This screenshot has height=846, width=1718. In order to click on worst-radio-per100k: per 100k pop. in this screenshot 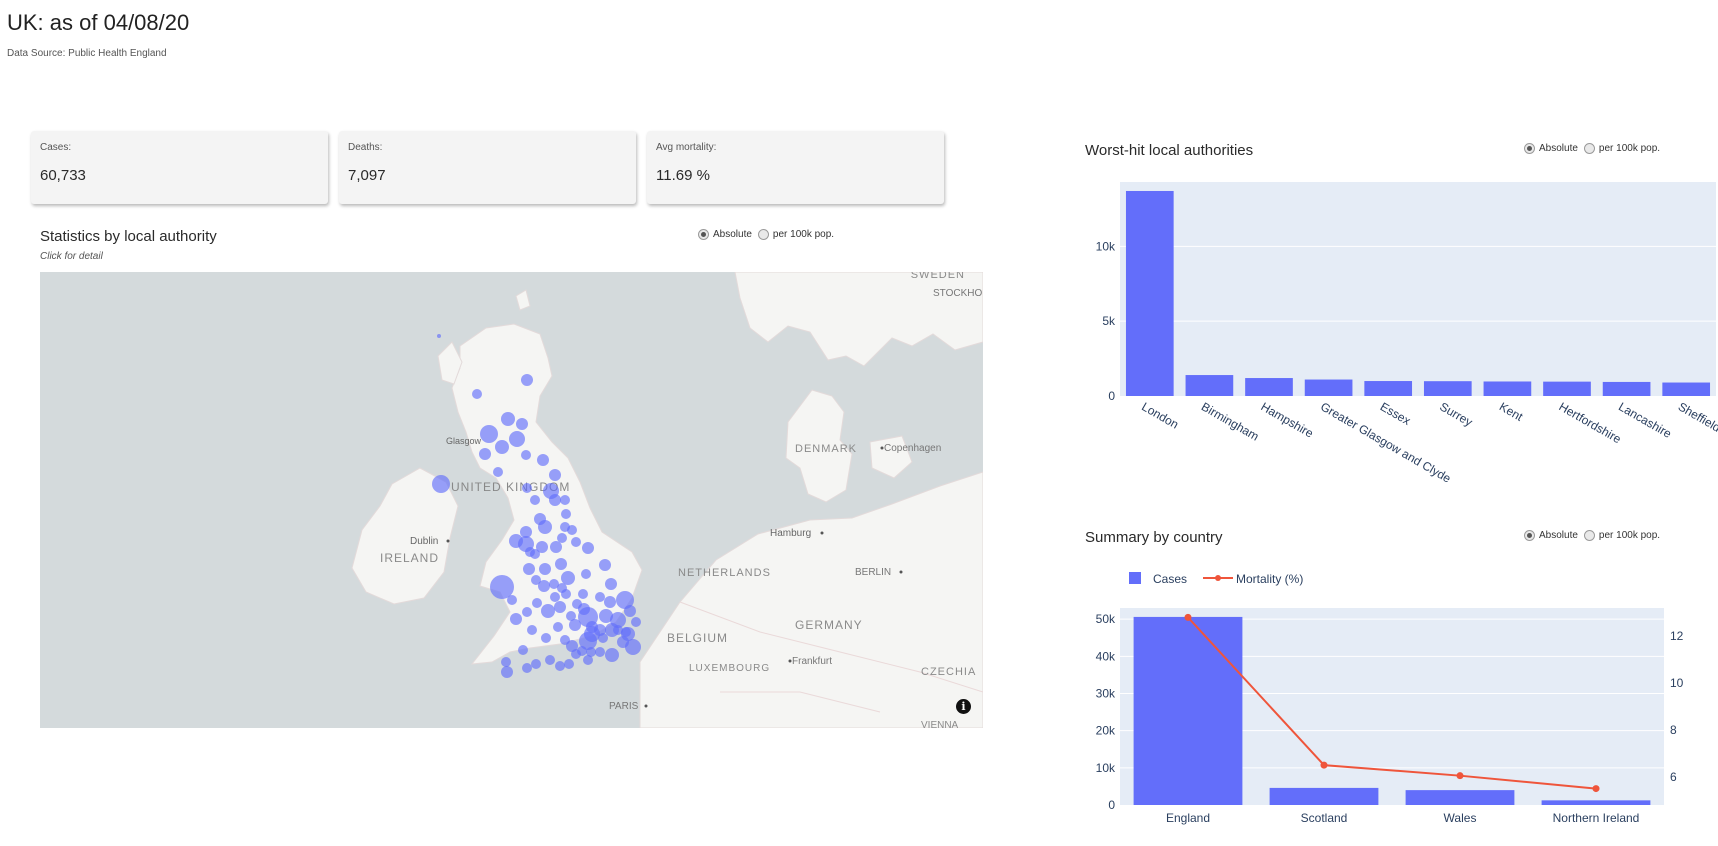, I will do `click(1621, 148)`.